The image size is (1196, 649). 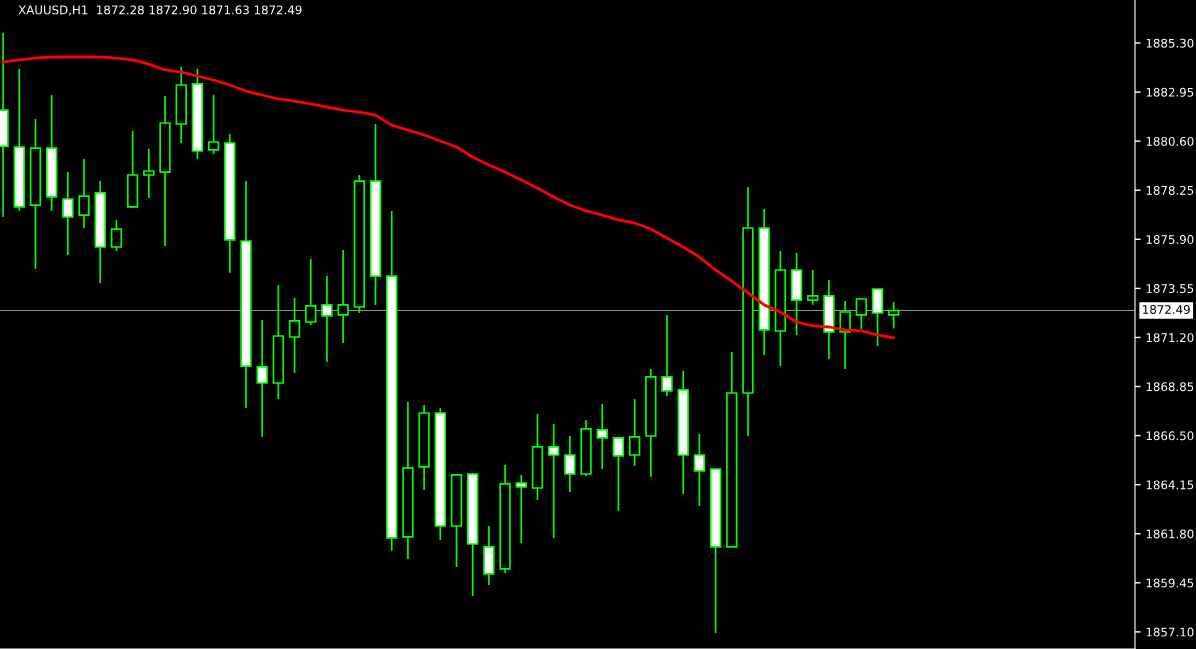 What do you see at coordinates (1170, 583) in the screenshot?
I see `y-tick-label: 1859.45` at bounding box center [1170, 583].